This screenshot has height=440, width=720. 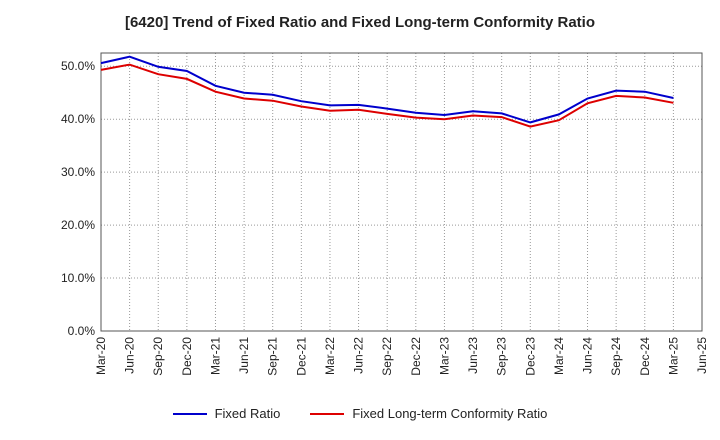 I want to click on x-tick-label: Jun-23, so click(x=473, y=355).